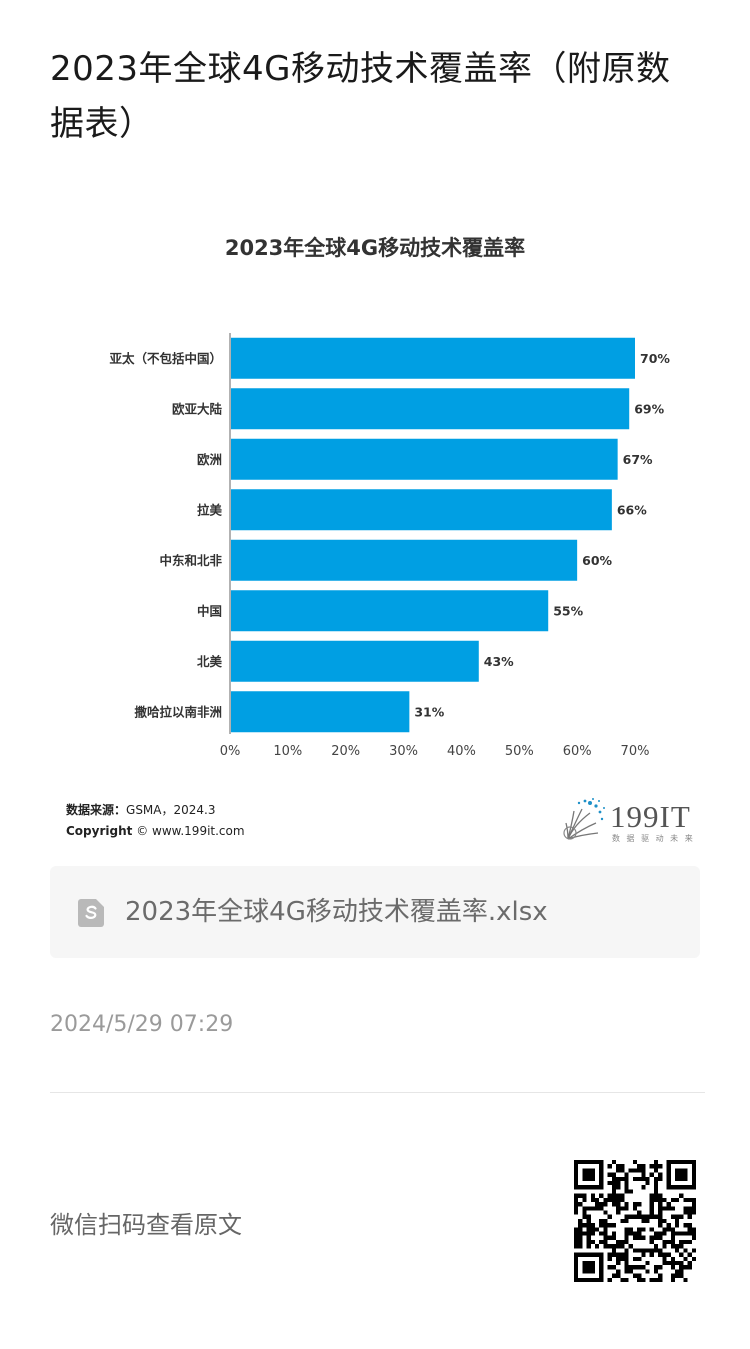 The height and width of the screenshot is (1349, 750). What do you see at coordinates (429, 711) in the screenshot?
I see `data-label: 31%` at bounding box center [429, 711].